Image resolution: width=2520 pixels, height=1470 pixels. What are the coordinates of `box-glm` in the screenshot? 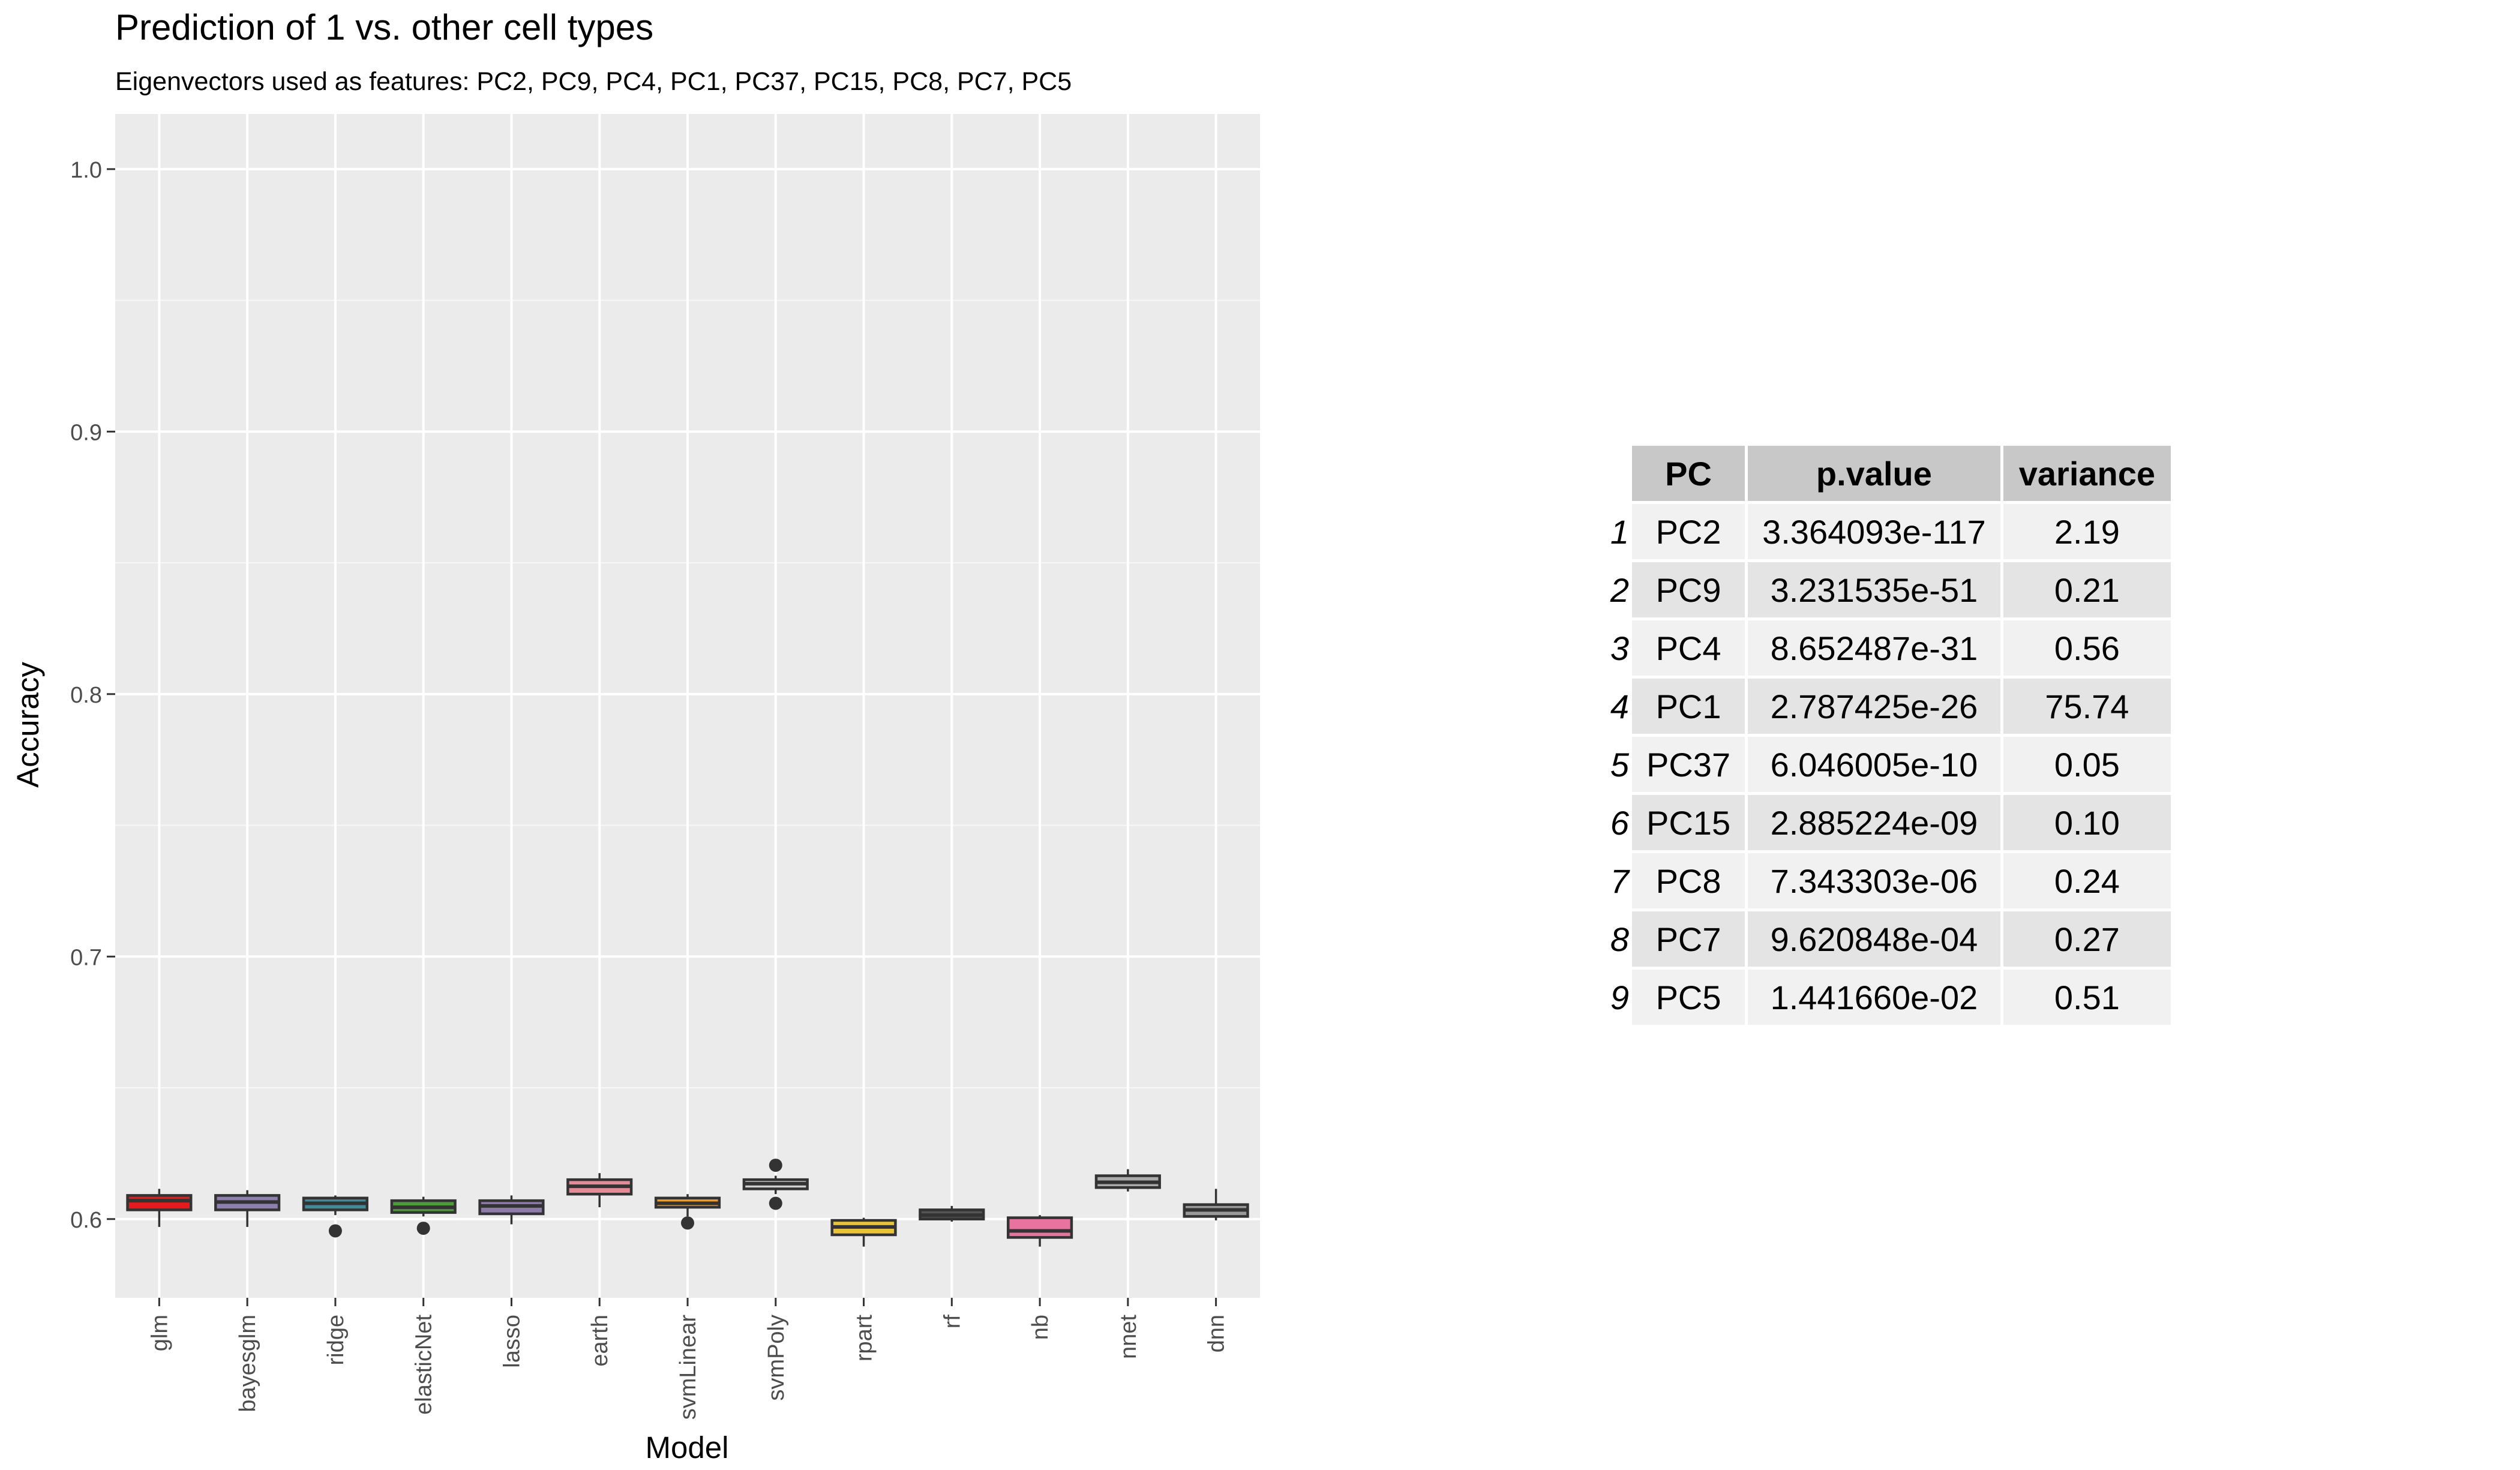 It's located at (160, 1208).